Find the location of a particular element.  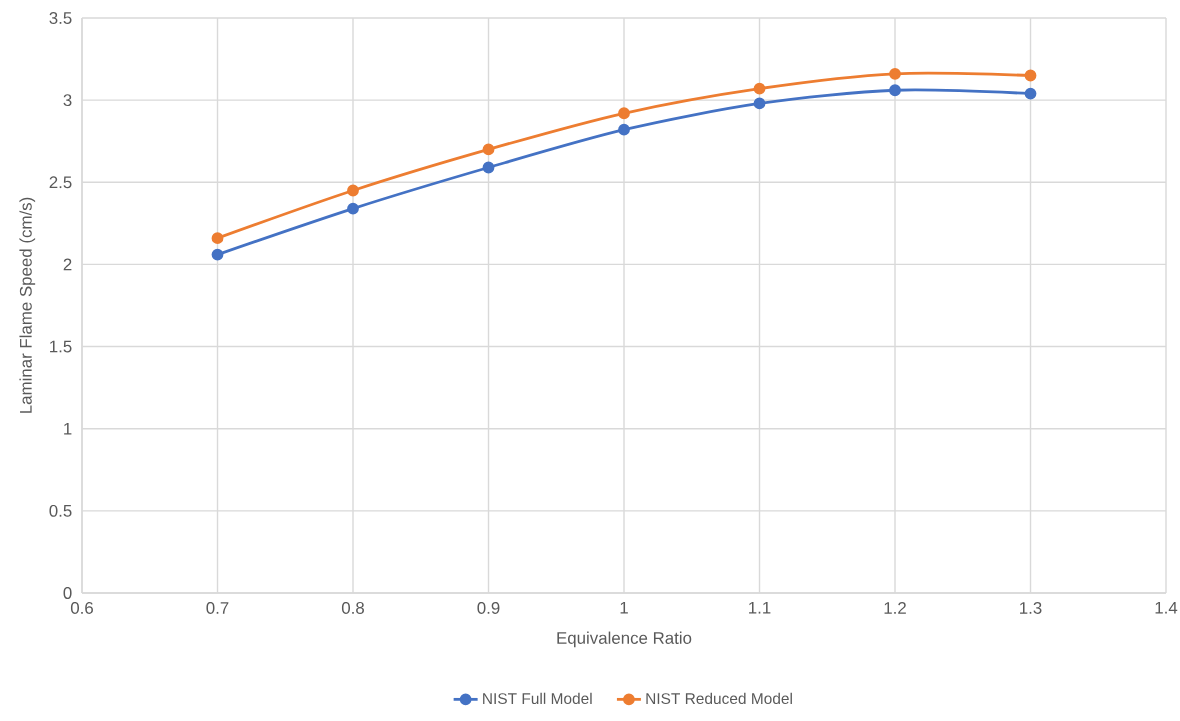

legend-label: NIST Reduced Model is located at coordinates (719, 698).